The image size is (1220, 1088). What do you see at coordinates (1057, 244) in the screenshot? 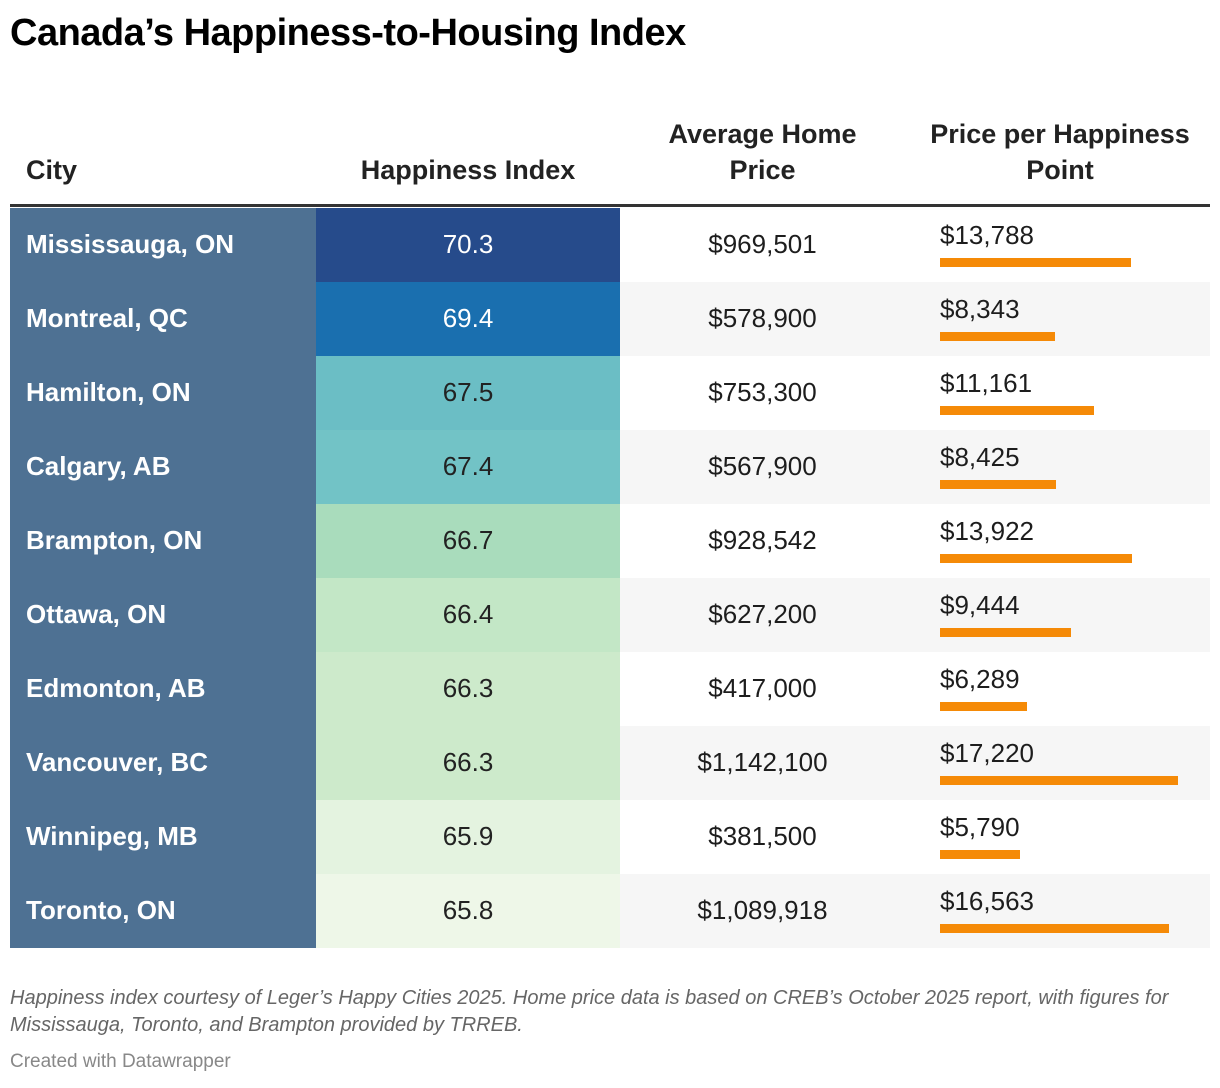
I see `price-per-point-cell: $13,788` at bounding box center [1057, 244].